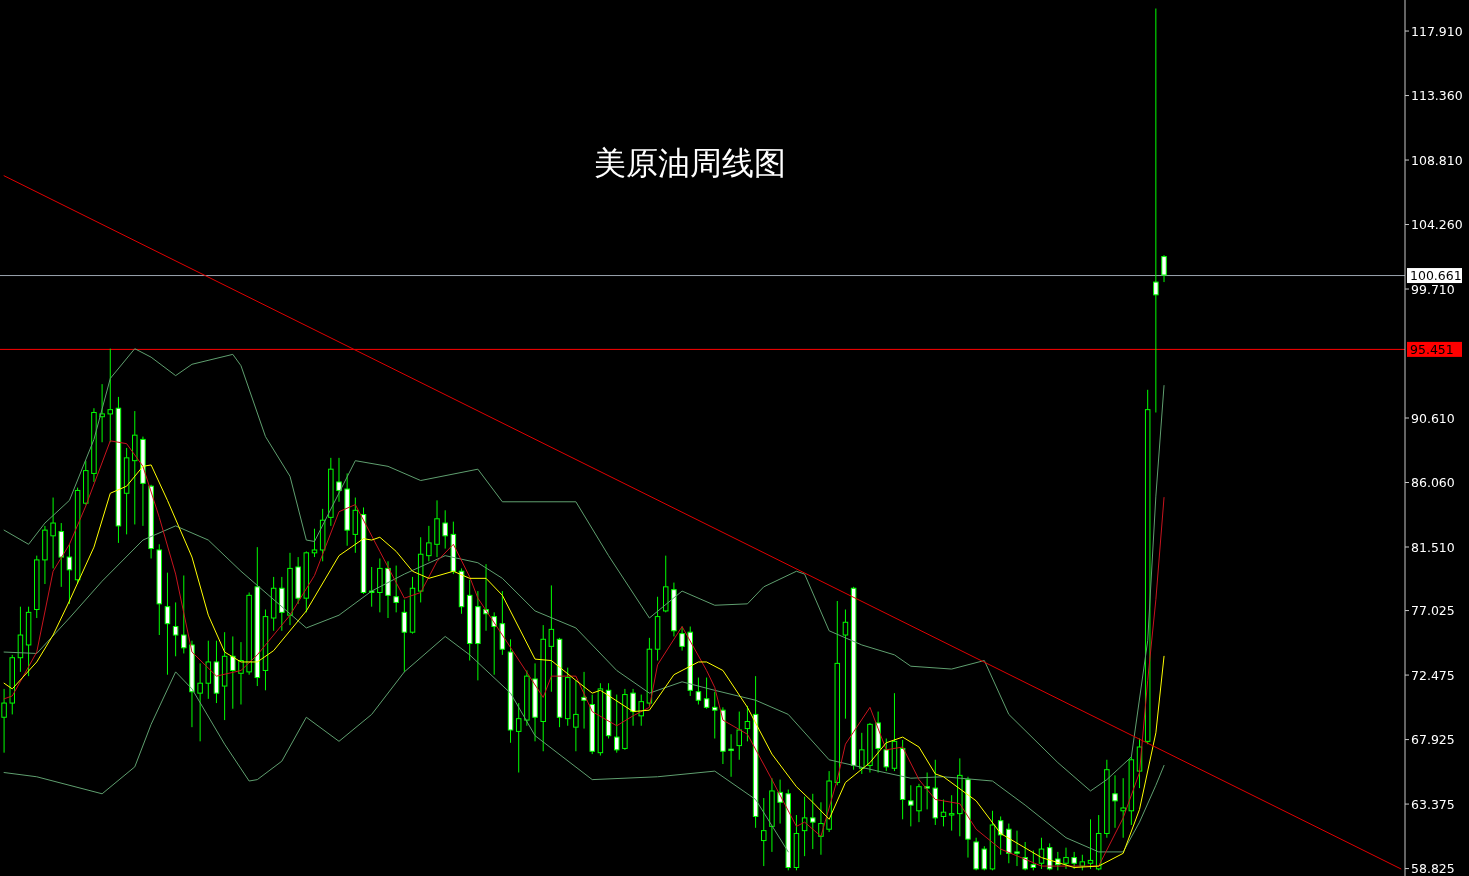  Describe the element at coordinates (1433, 611) in the screenshot. I see `y-tick-label: 77.025` at that location.